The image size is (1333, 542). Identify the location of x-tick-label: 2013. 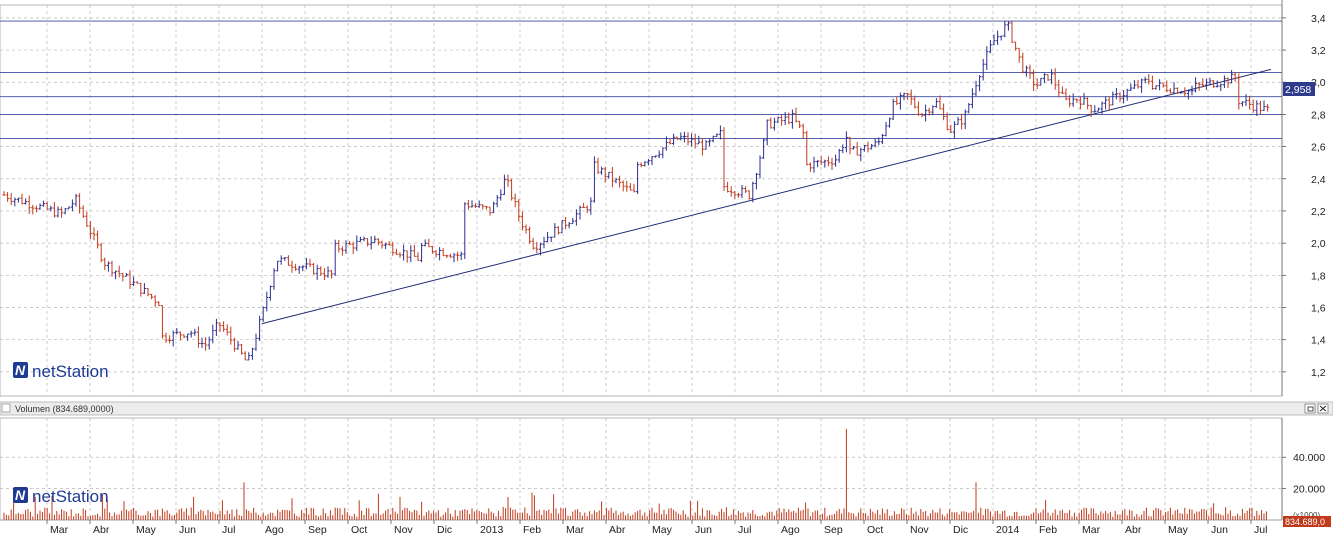
(492, 530).